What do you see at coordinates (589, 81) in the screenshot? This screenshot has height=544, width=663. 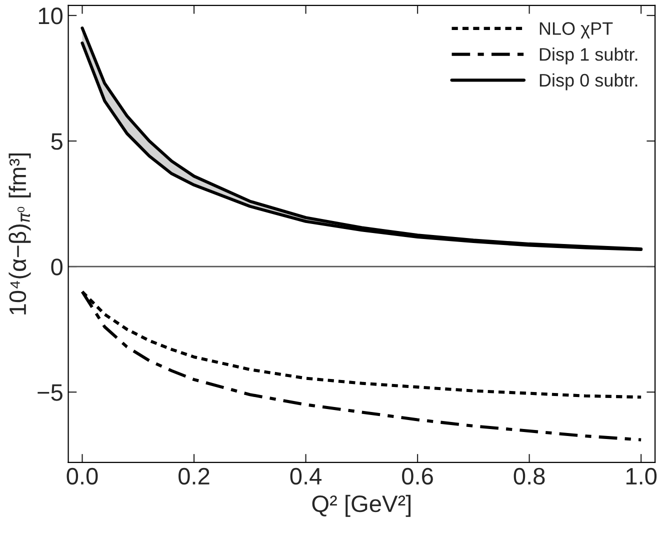 I see `legend-label: Disp 0 subtr.` at bounding box center [589, 81].